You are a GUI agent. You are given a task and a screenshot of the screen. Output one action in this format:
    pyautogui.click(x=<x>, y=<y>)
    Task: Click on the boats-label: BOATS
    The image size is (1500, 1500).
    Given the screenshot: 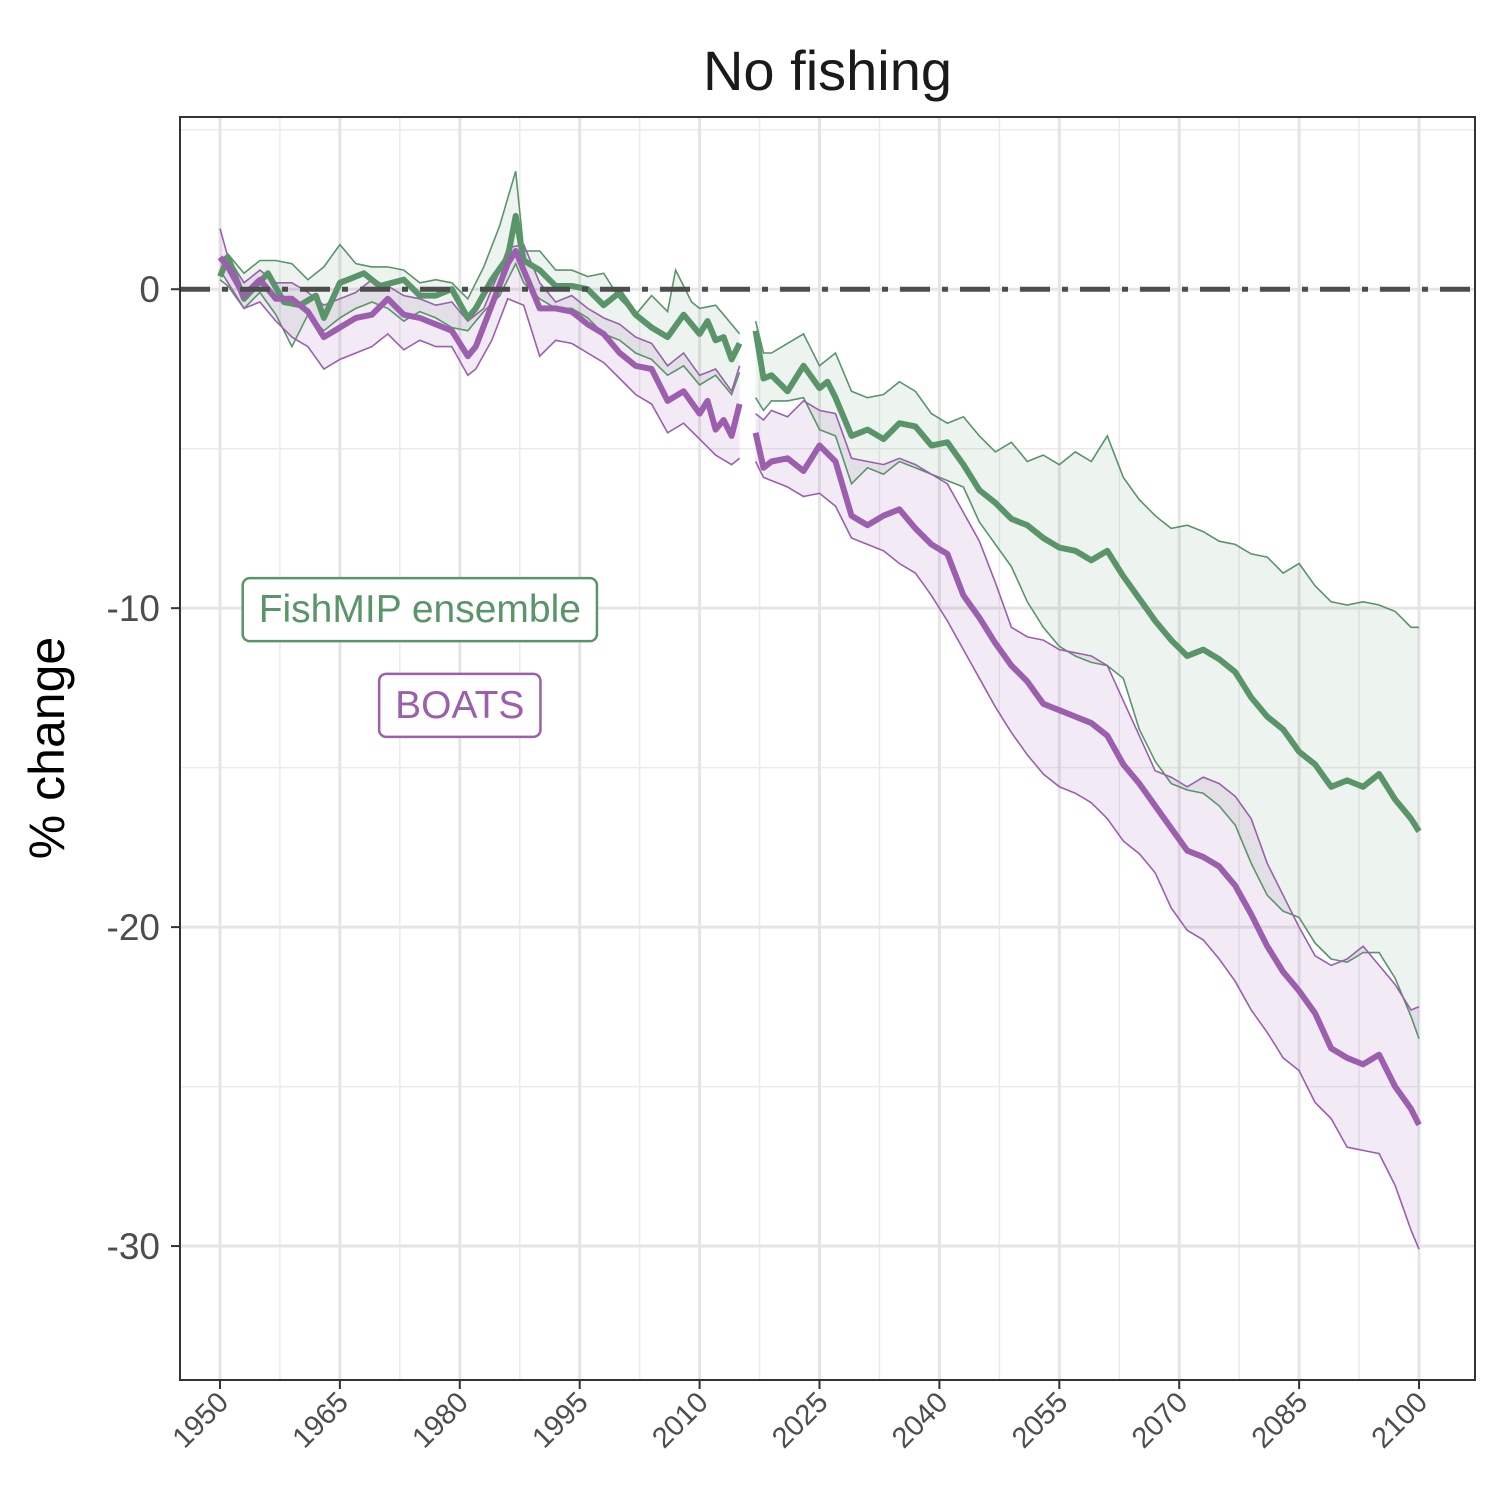 What is the action you would take?
    pyautogui.click(x=459, y=705)
    